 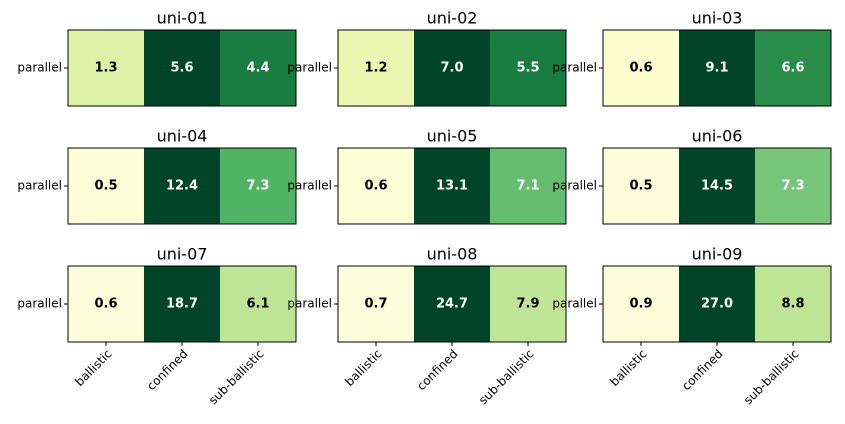 I want to click on heatmap: uni-01 1.3 5.6 4.4 parallel, so click(x=157, y=58).